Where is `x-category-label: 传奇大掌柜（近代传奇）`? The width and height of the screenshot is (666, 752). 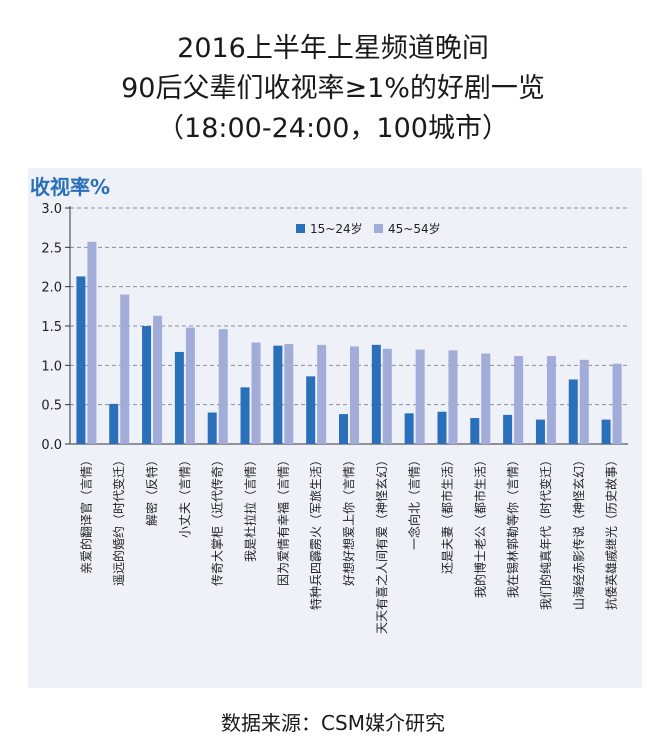
x-category-label: 传奇大掌柜（近代传奇） is located at coordinates (217, 520).